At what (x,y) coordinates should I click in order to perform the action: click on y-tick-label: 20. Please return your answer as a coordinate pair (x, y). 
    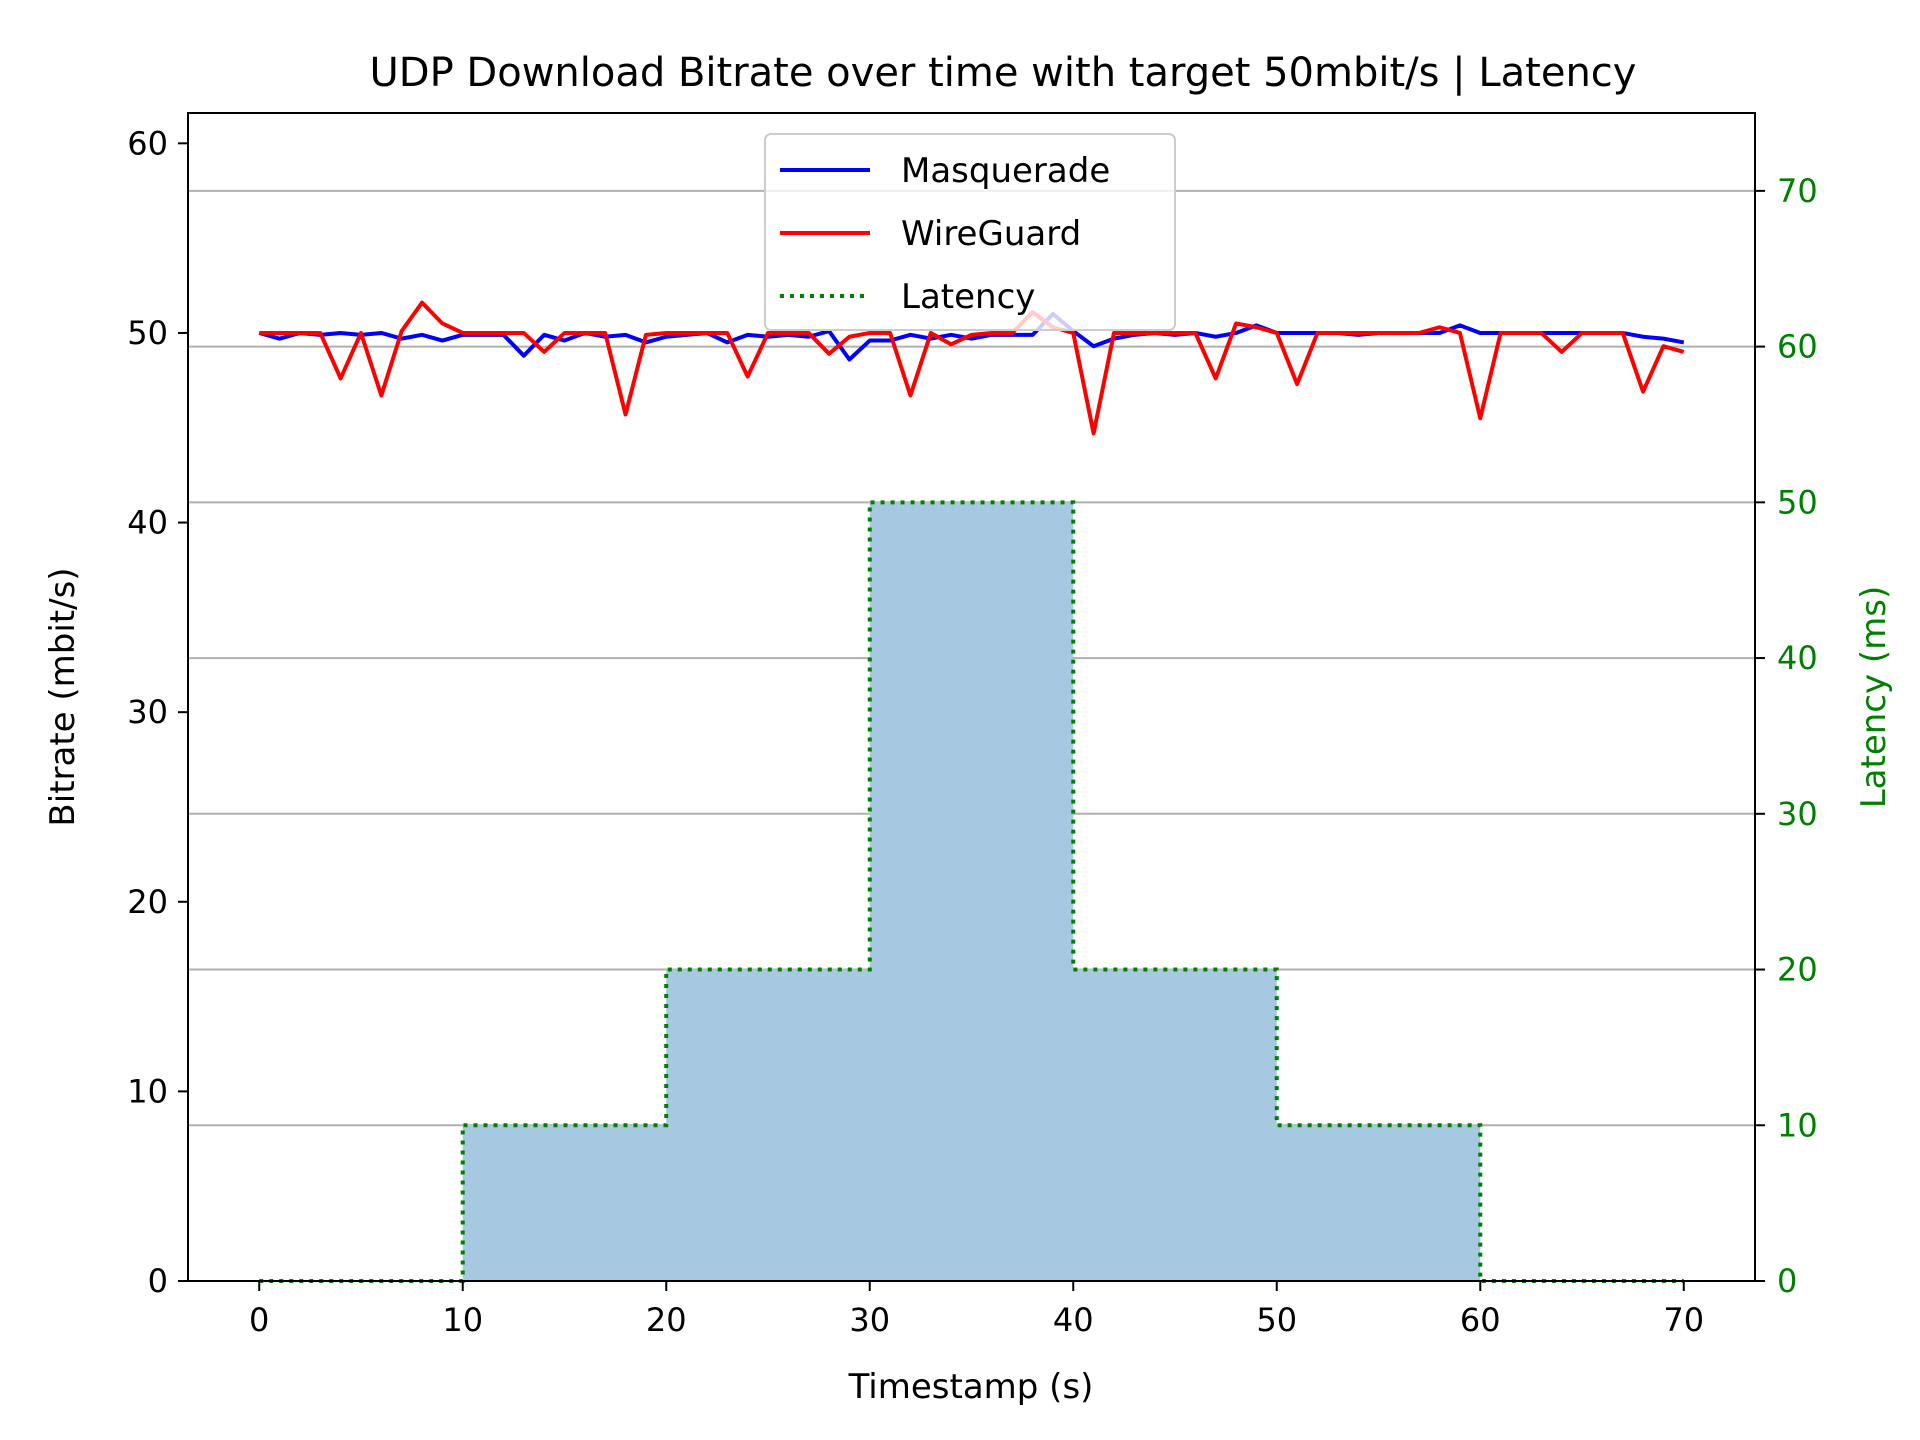
    Looking at the image, I should click on (147, 902).